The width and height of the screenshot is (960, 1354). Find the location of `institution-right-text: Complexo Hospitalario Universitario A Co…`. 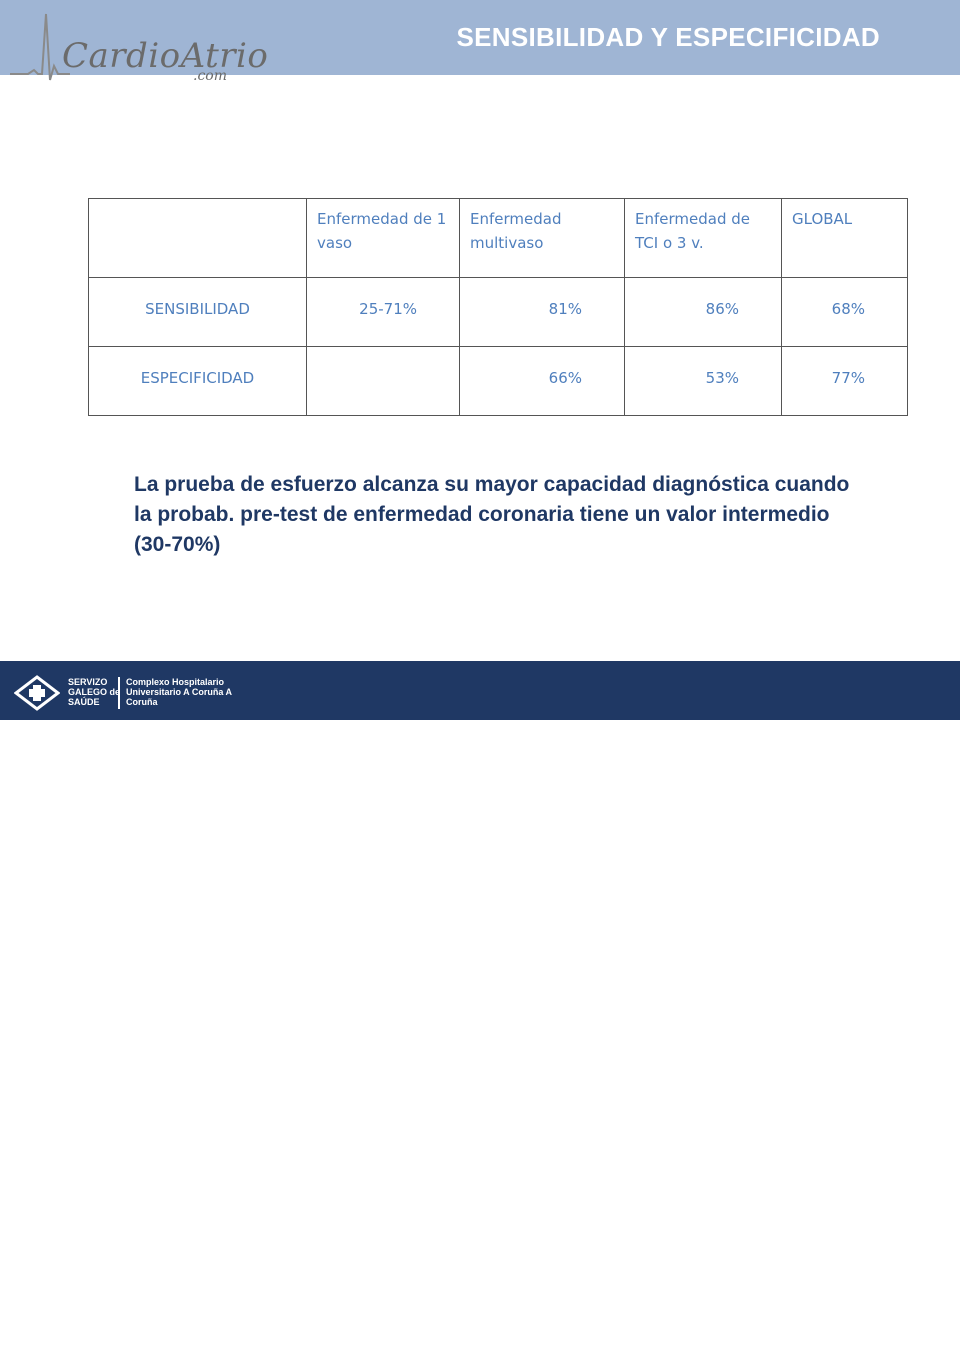

institution-right-text: Complexo Hospitalario Universitario A Co… is located at coordinates (179, 692).